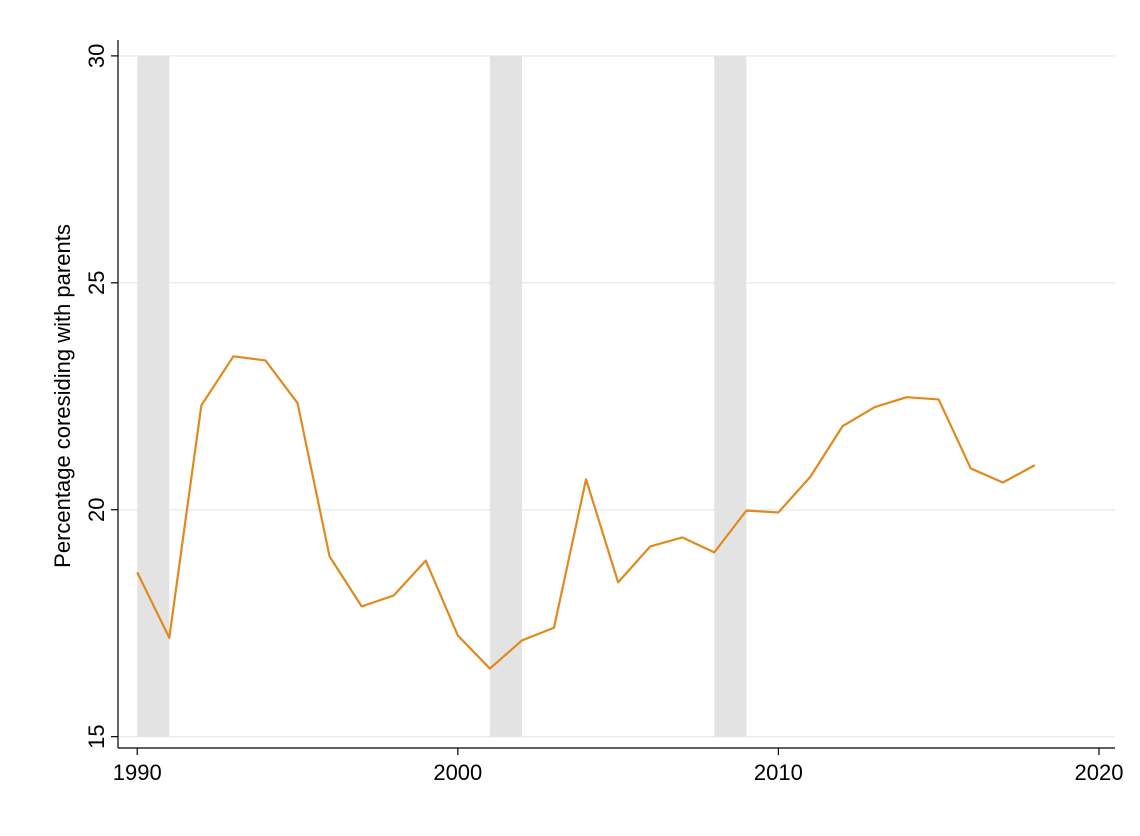  What do you see at coordinates (1098, 772) in the screenshot?
I see `x-tick-label: 2020` at bounding box center [1098, 772].